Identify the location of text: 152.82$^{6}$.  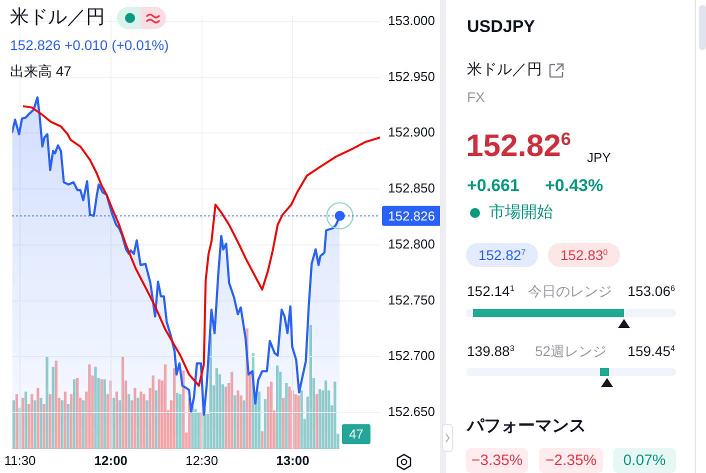
(518, 145).